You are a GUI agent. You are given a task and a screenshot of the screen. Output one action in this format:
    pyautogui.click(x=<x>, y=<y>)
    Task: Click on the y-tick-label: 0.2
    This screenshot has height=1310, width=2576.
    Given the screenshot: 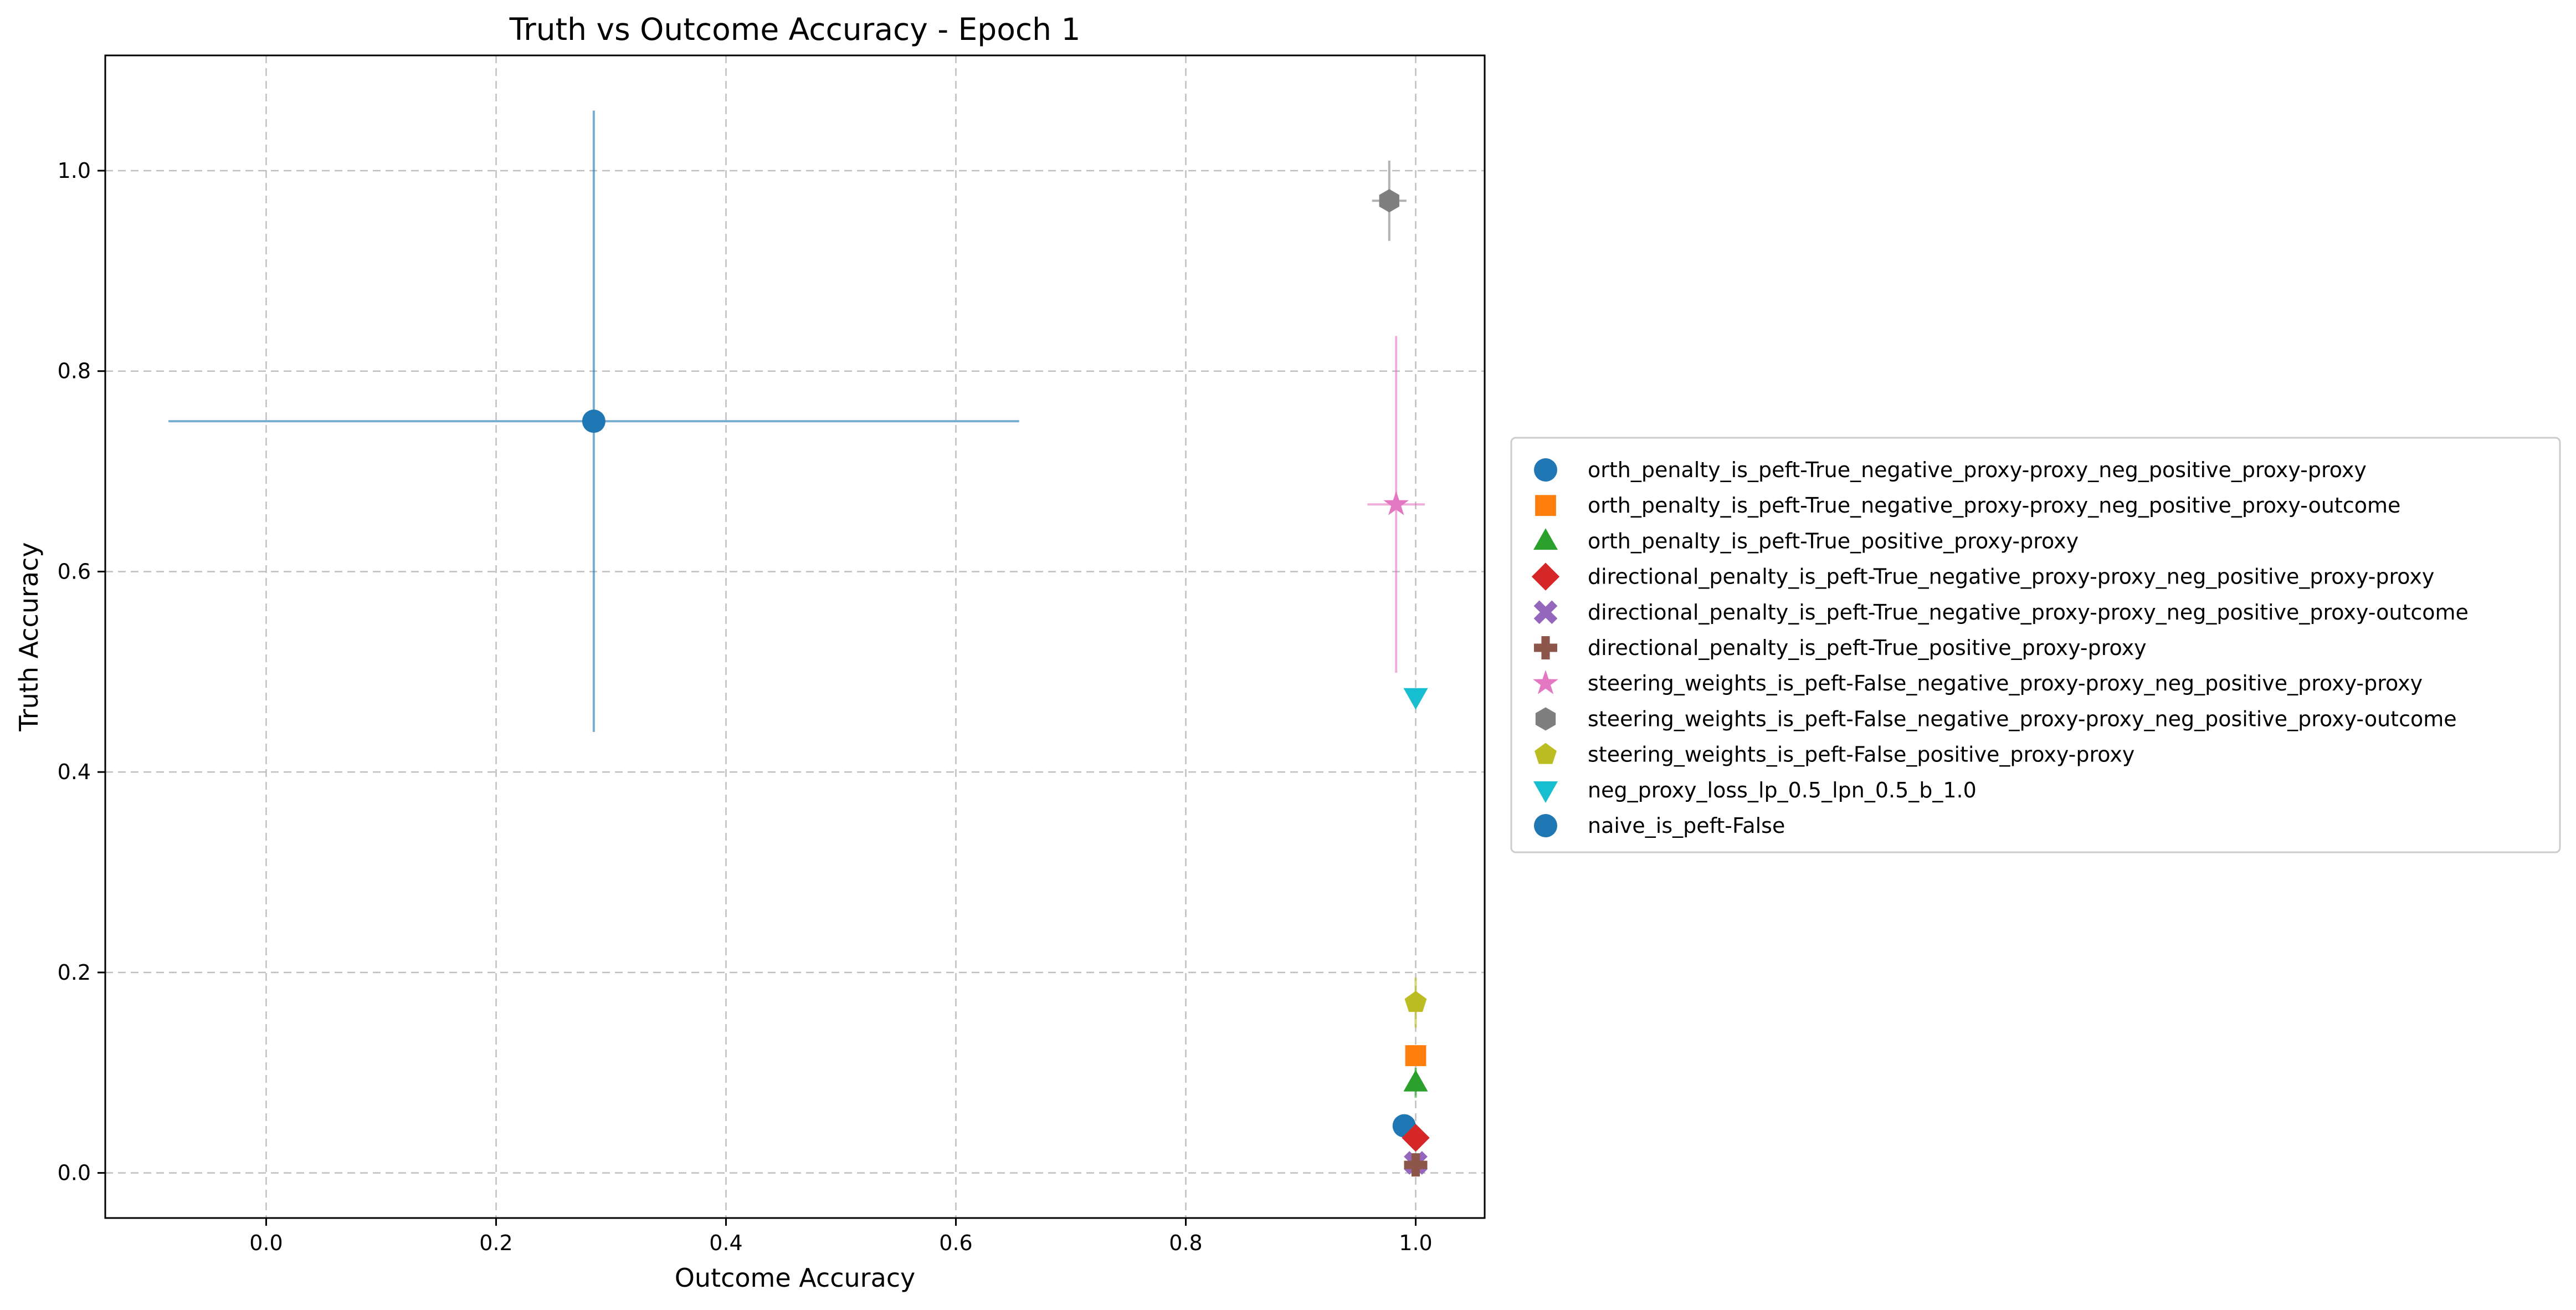 What is the action you would take?
    pyautogui.click(x=74, y=972)
    